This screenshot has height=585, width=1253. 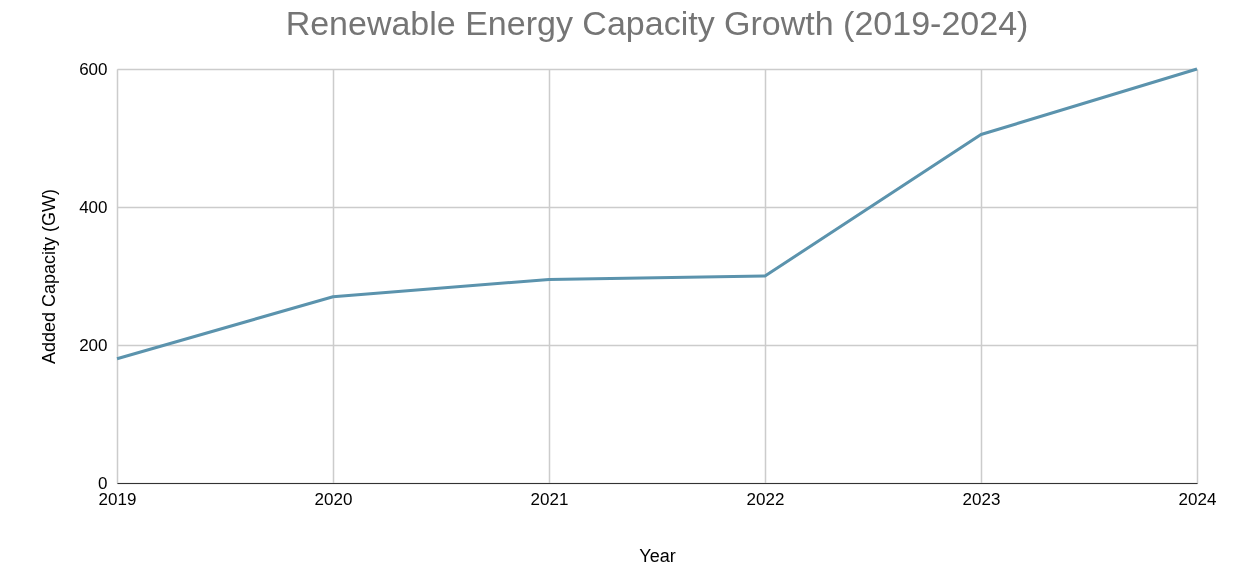 I want to click on x-tick-label: 2020, so click(x=333, y=499).